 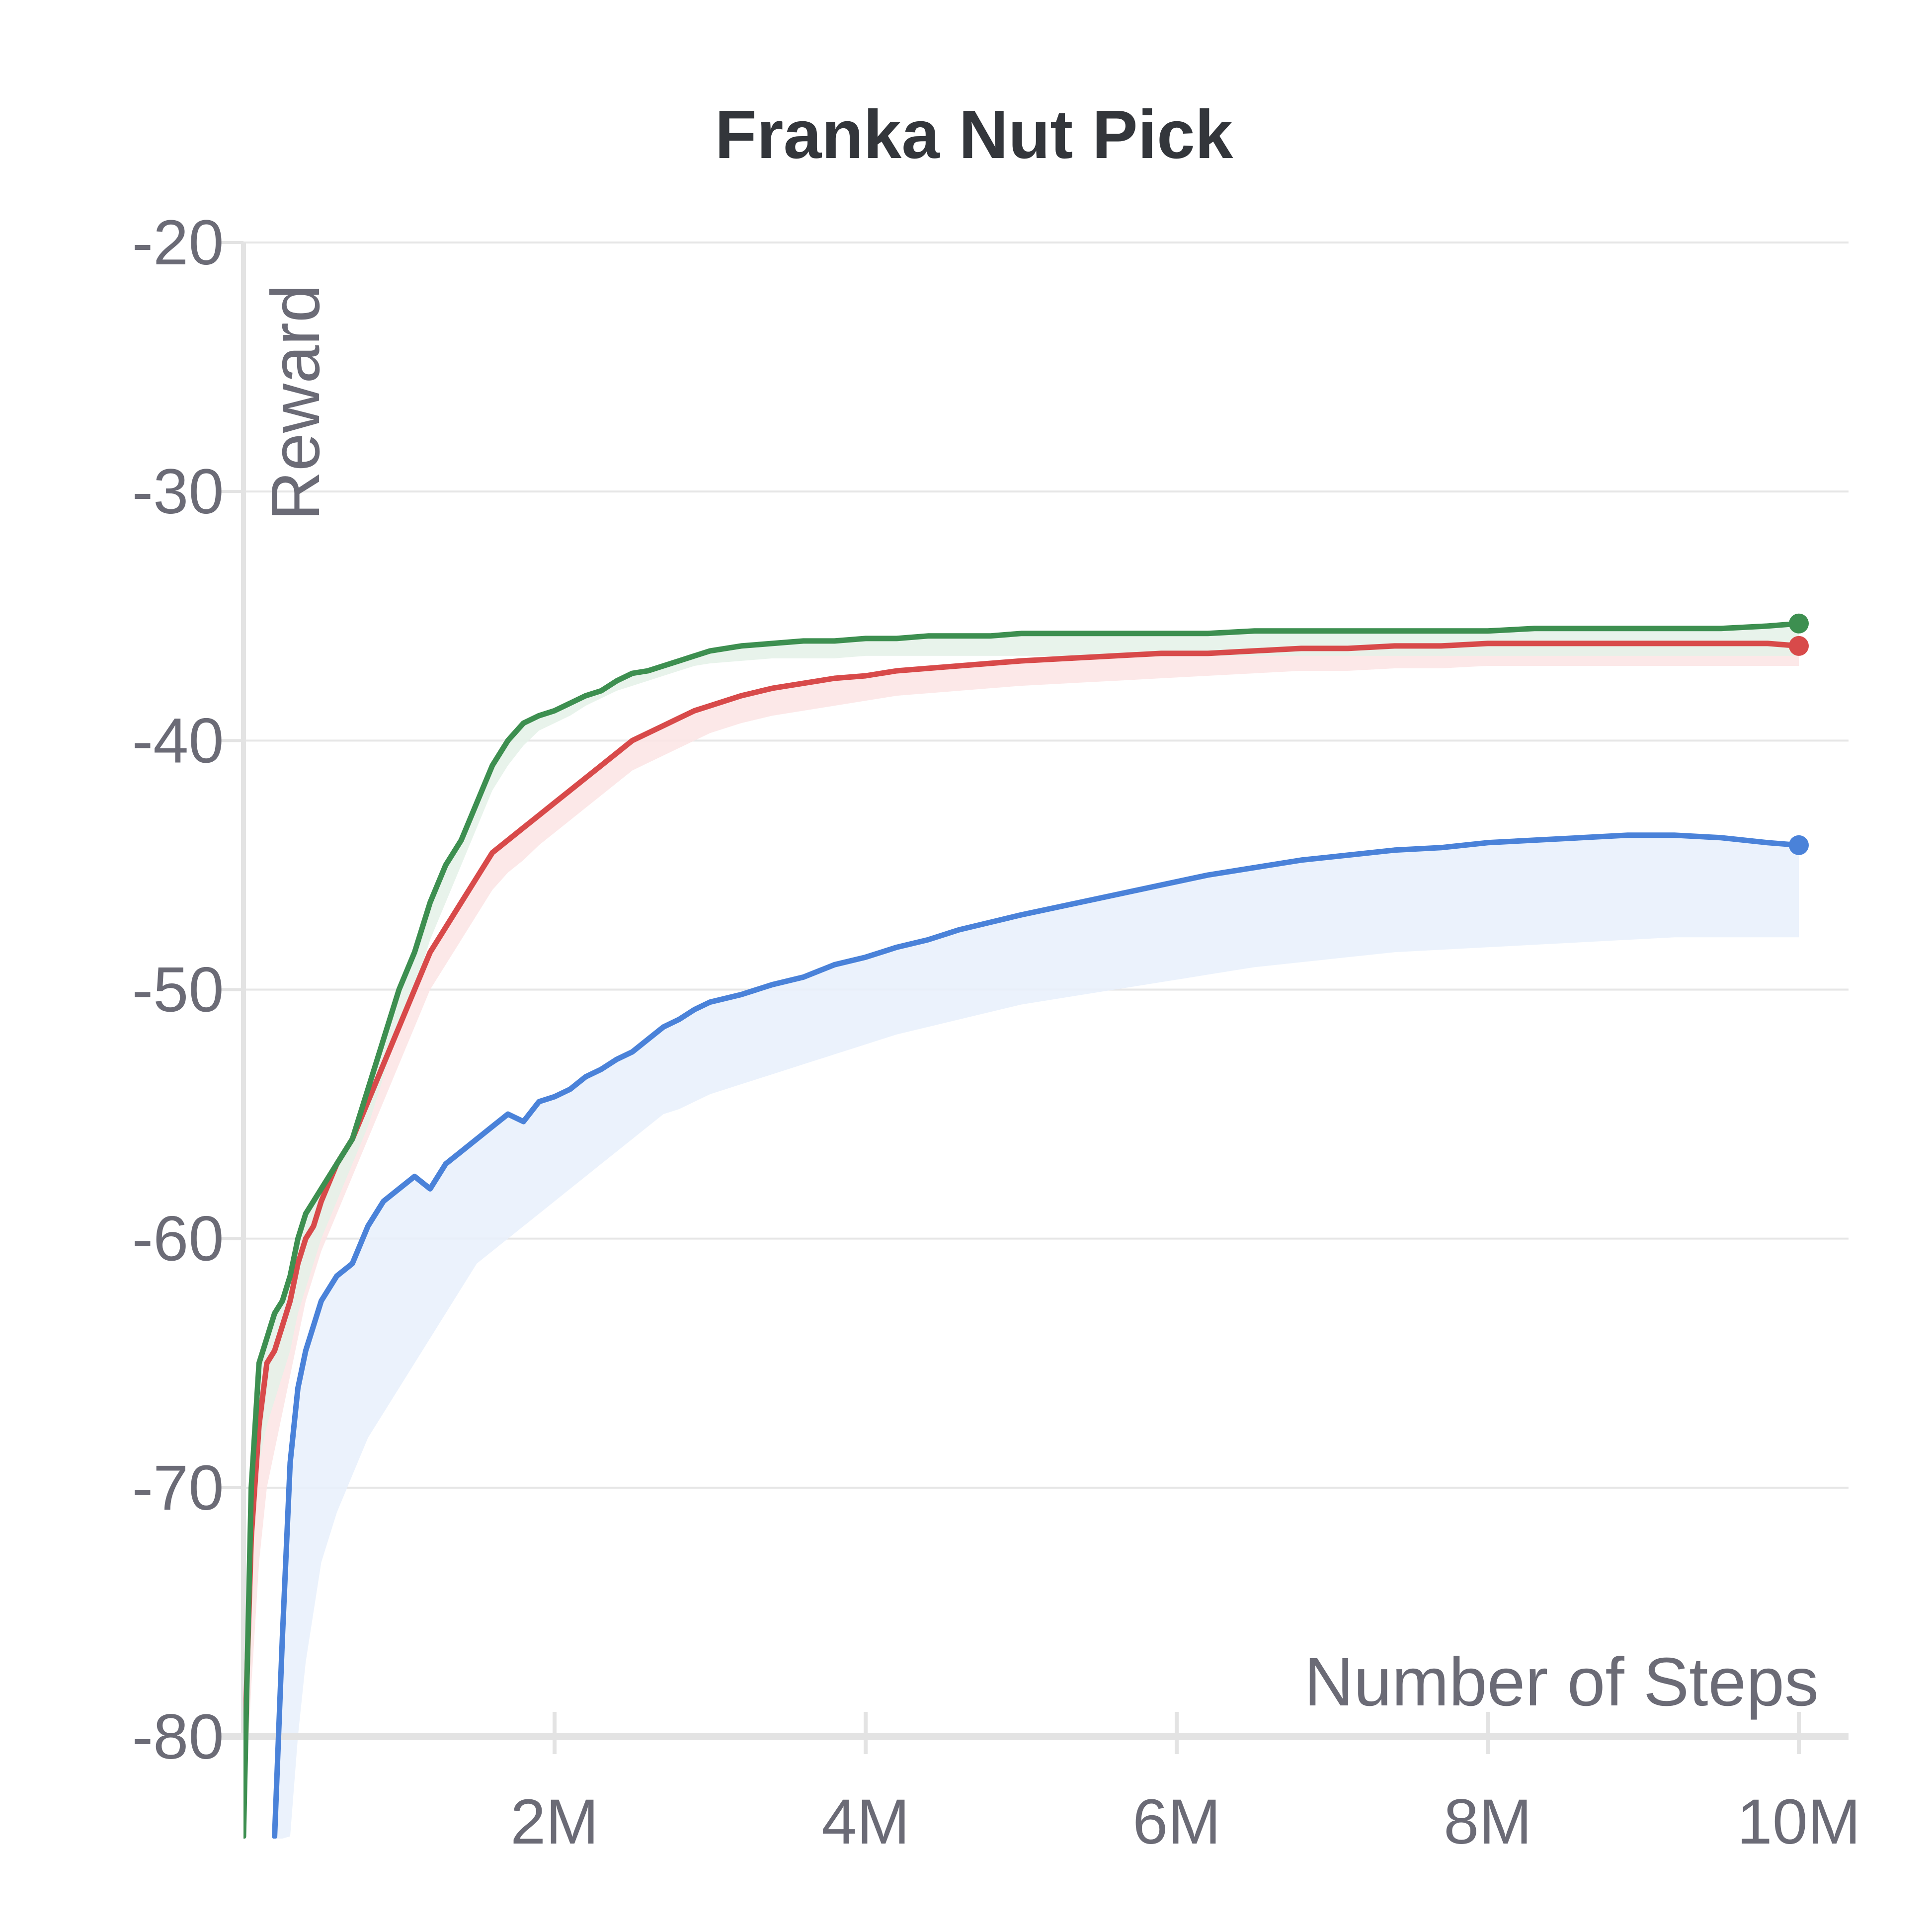 I want to click on x-tick-label: 8M, so click(x=1488, y=1821).